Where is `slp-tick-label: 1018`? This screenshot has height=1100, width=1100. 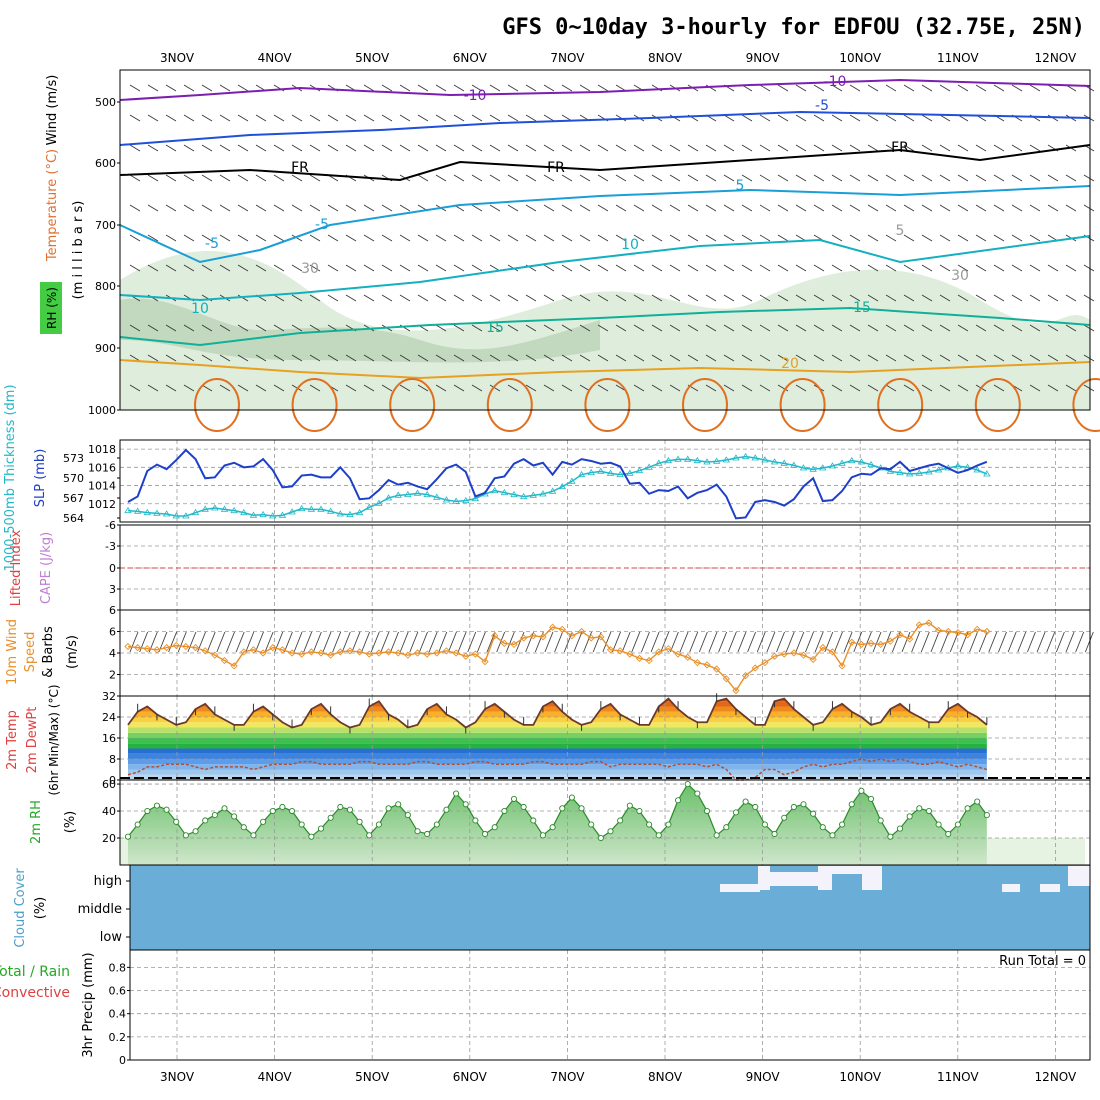 slp-tick-label: 1018 is located at coordinates (102, 449).